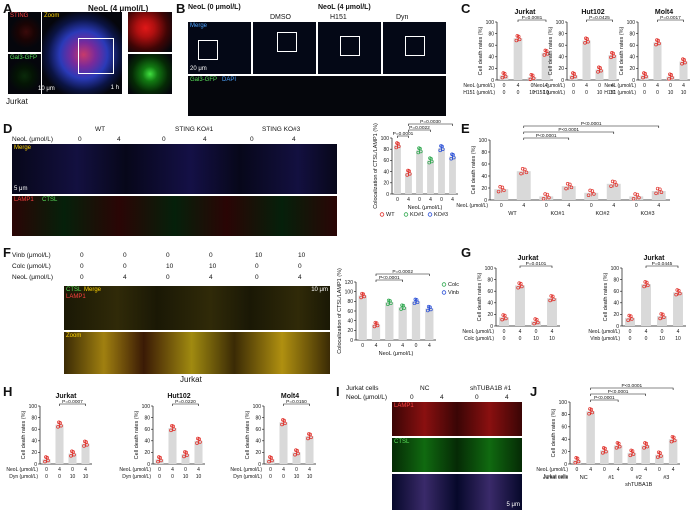 This screenshot has width=700, height=513. Describe the element at coordinates (376, 166) in the screenshot. I see `y-axis-label: Colocalization of CTSL/LAMP1 (%)` at that location.